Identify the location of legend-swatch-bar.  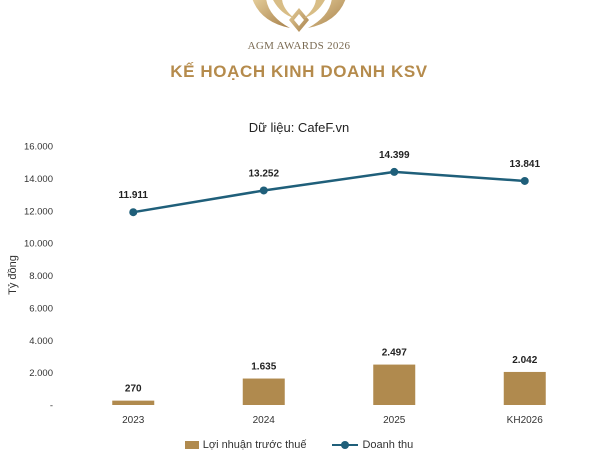
(191, 445).